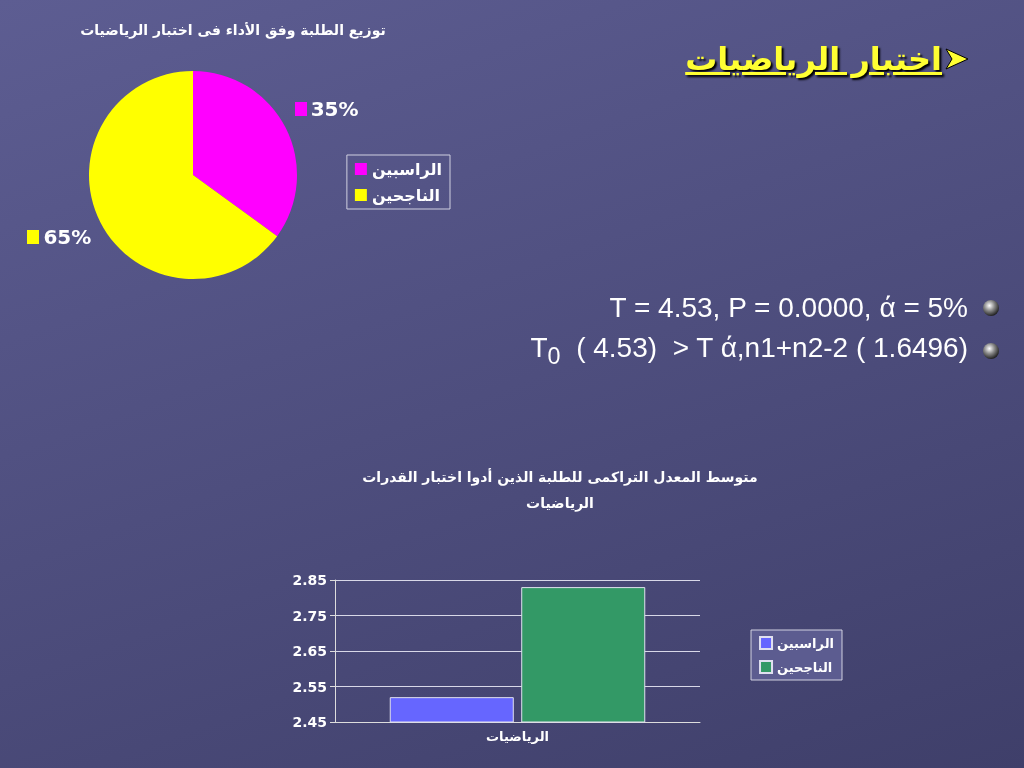 Image resolution: width=1024 pixels, height=768 pixels. I want to click on text: T = 4.53, P = 0.0000, ά = 5%, so click(788, 308).